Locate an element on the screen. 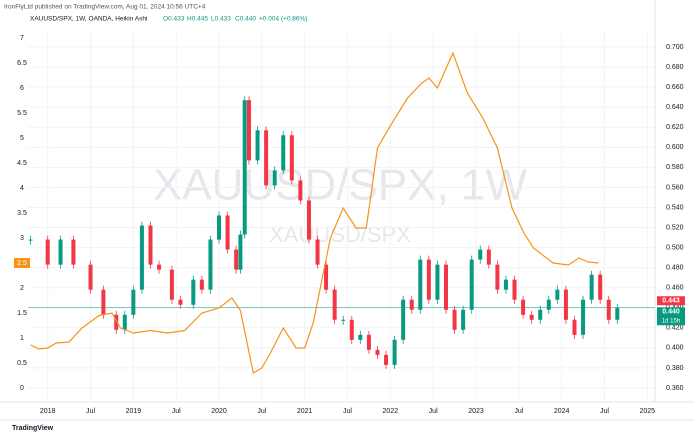  y2-tick-label: 0.400 is located at coordinates (675, 348).